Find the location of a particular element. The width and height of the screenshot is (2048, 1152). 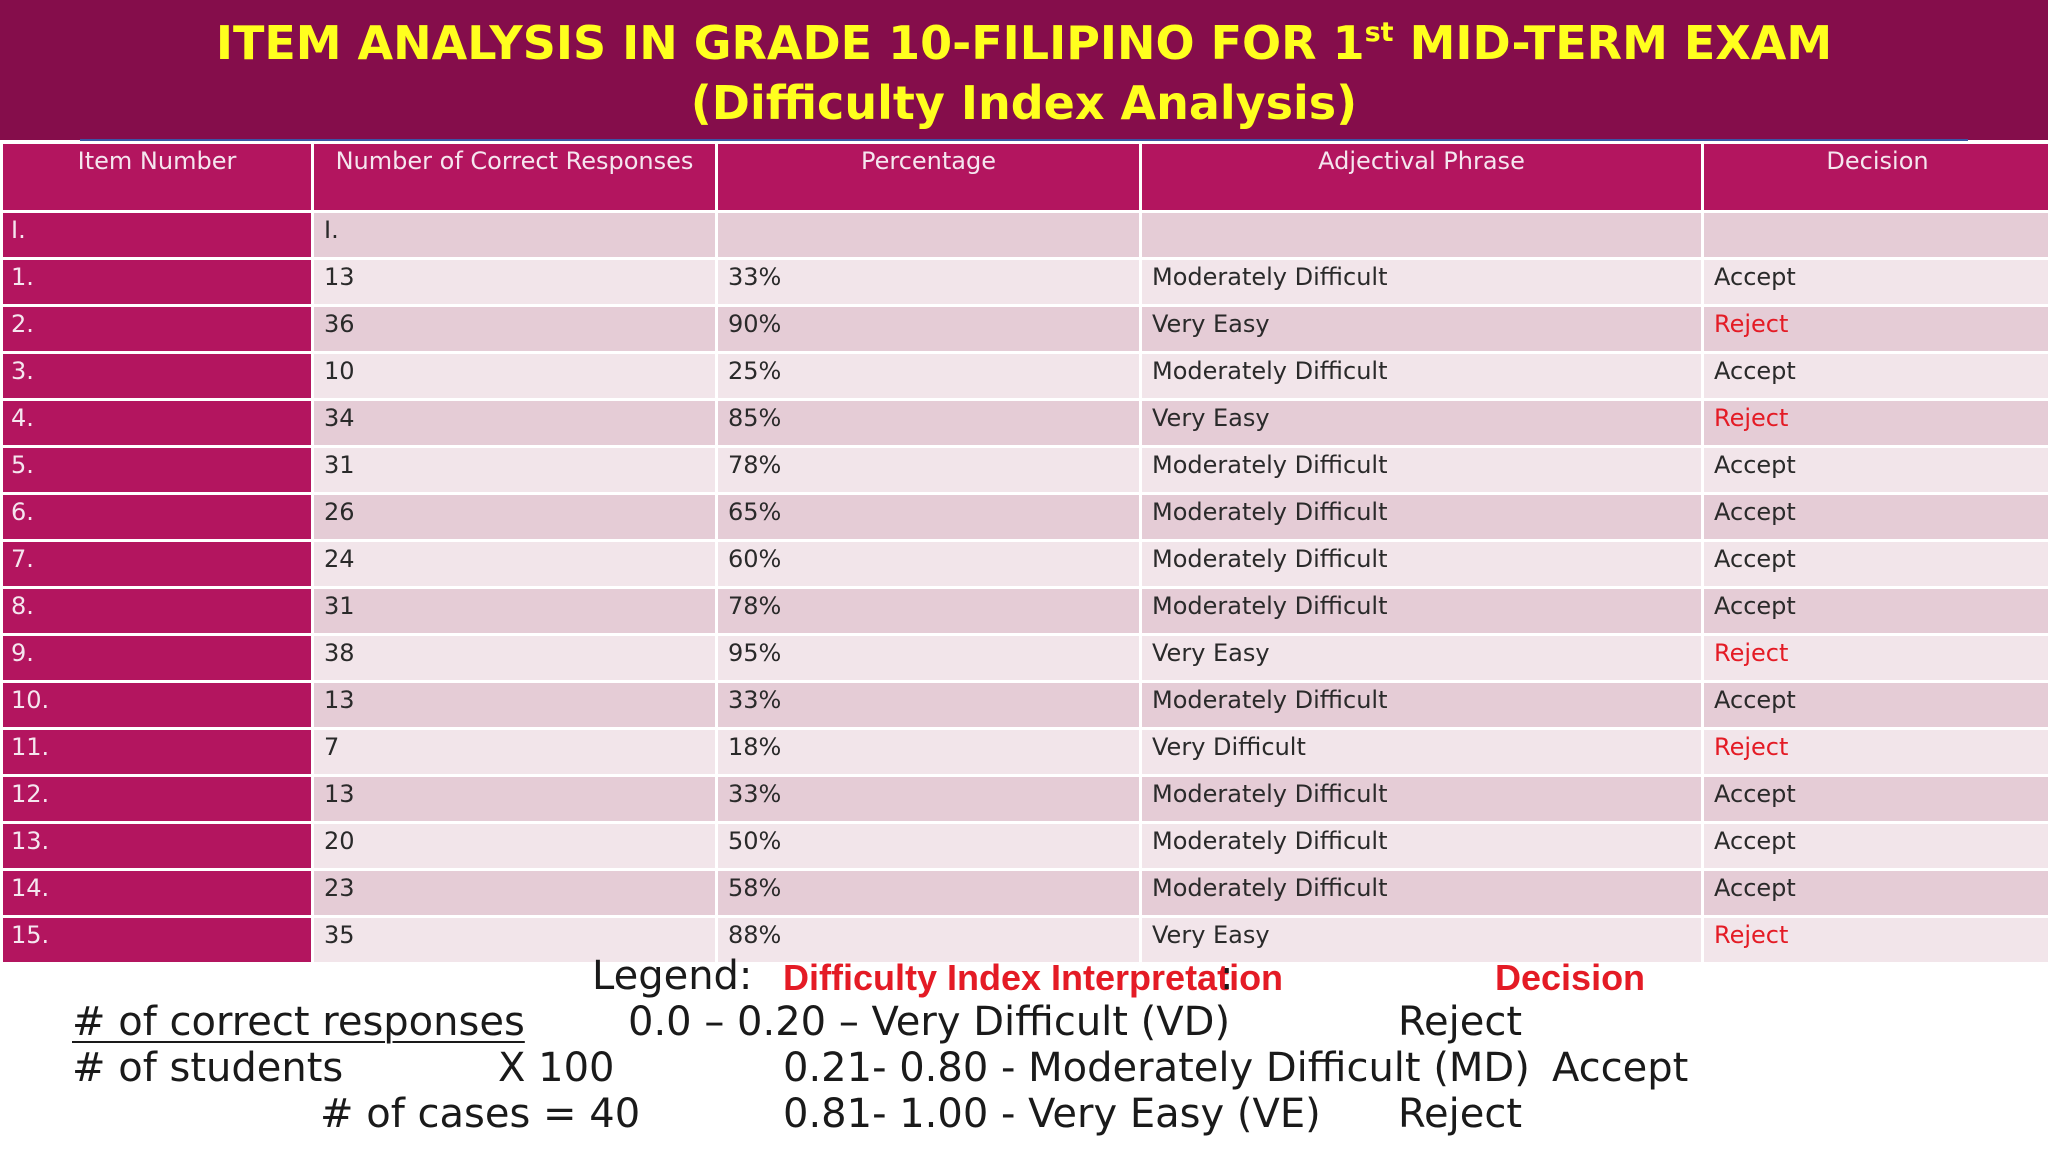

table-row: 6. 26 65% Moderately Difficult Accept is located at coordinates (1025, 517).